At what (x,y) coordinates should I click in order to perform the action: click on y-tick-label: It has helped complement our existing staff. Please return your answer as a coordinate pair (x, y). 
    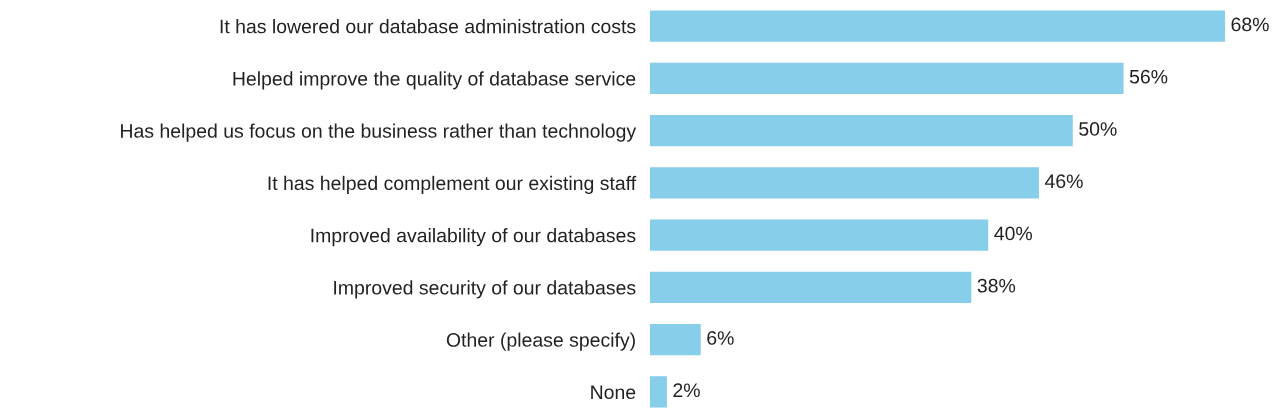
    Looking at the image, I should click on (452, 184).